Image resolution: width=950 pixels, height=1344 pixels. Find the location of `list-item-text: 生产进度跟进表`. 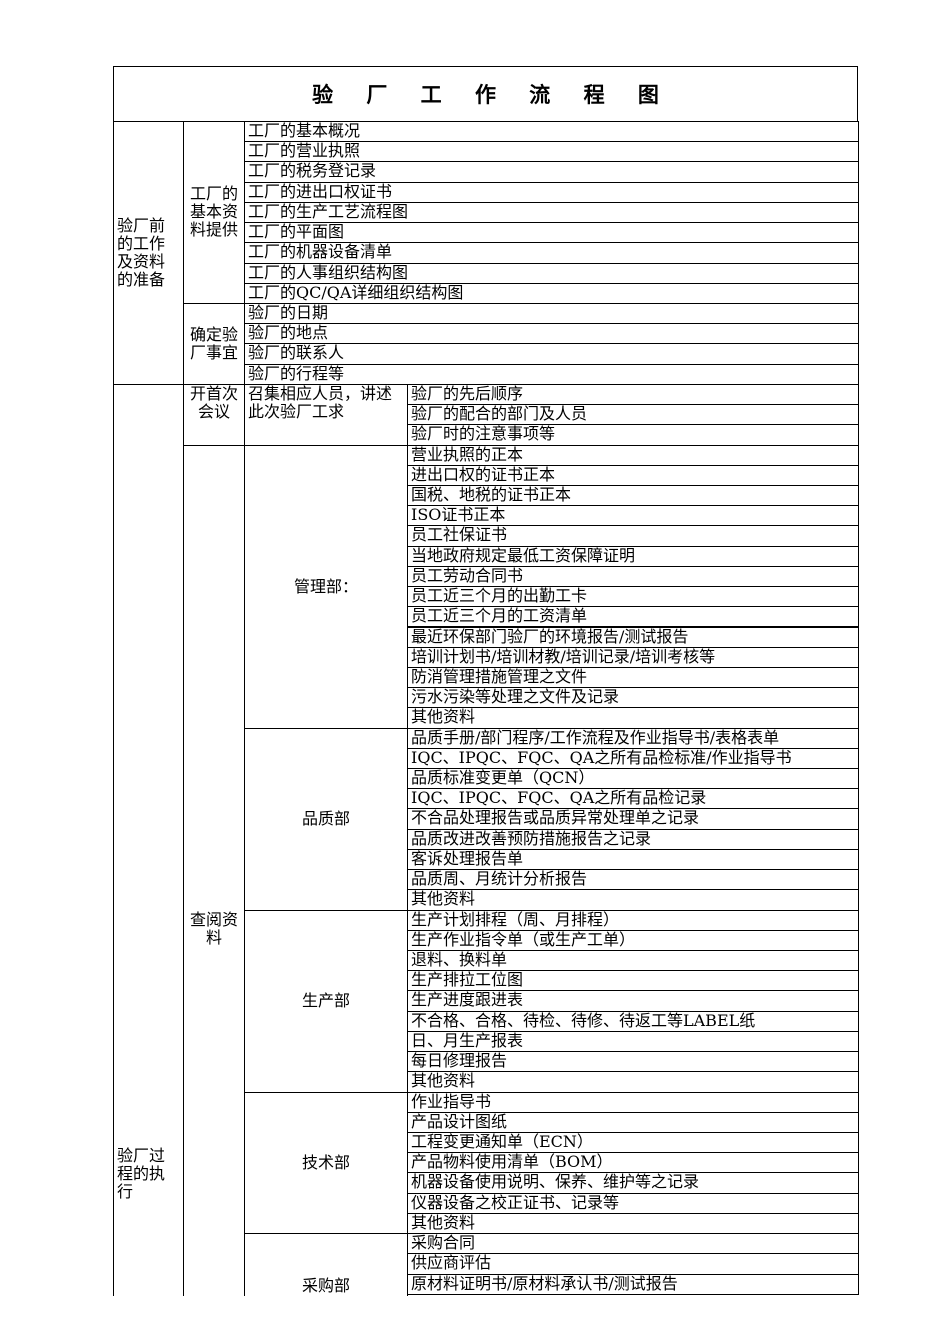

list-item-text: 生产进度跟进表 is located at coordinates (467, 1000).